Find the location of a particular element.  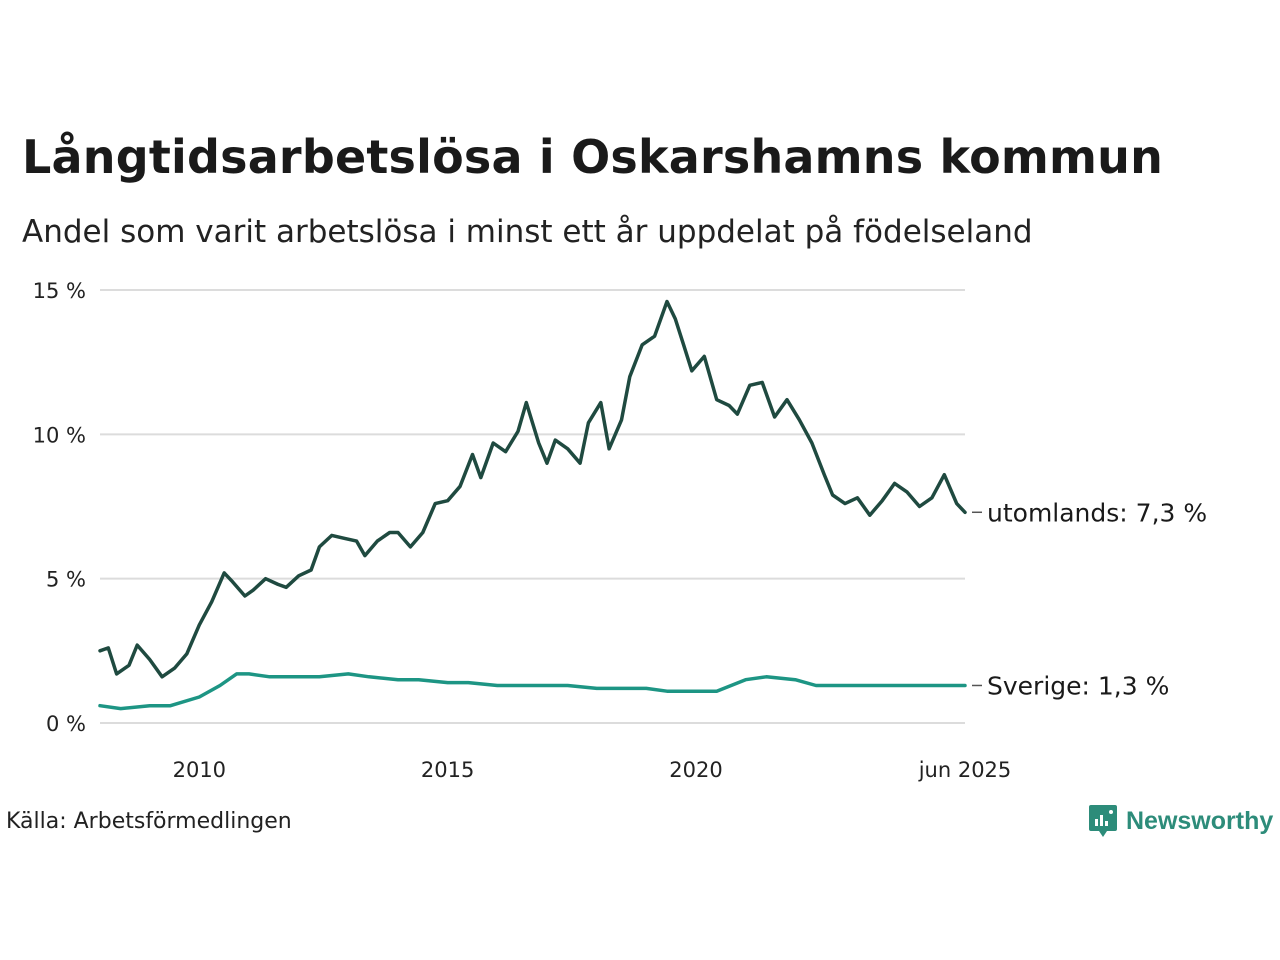

chart-title: Långtidsarbetslösa i Oskarshamns kommun is located at coordinates (593, 157).